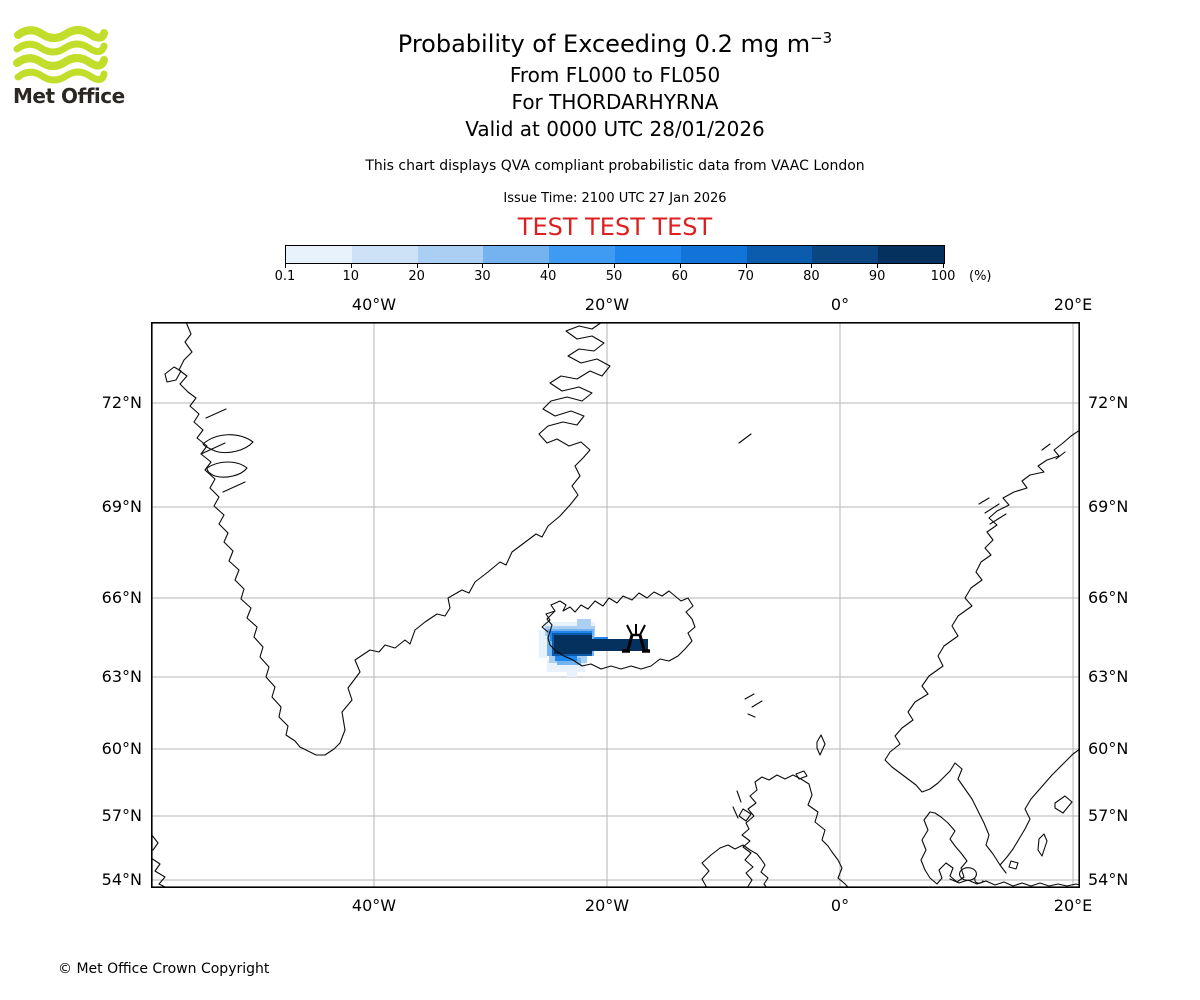 Image resolution: width=1200 pixels, height=1000 pixels. What do you see at coordinates (943, 276) in the screenshot?
I see `colorbar-tick-label: 100` at bounding box center [943, 276].